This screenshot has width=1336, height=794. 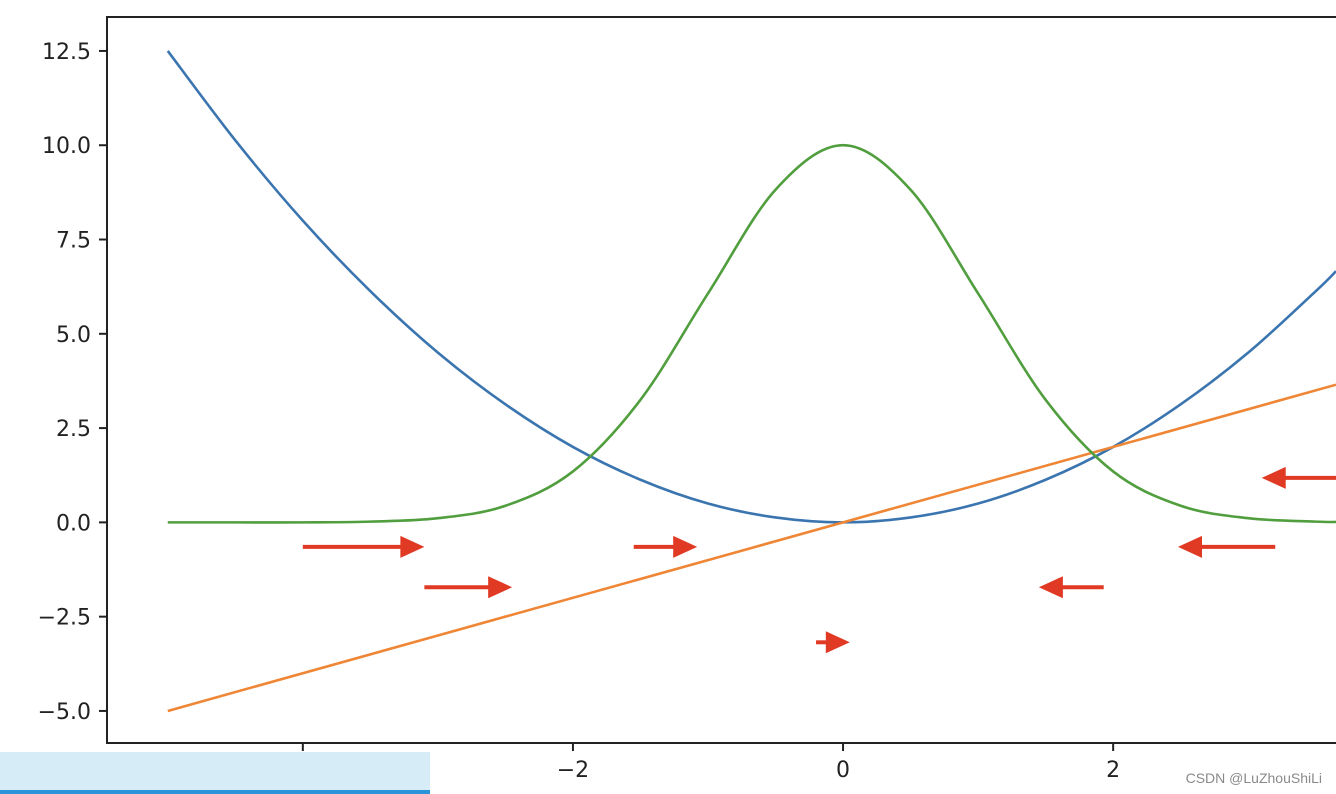 I want to click on y-tick-label: −5.0, so click(x=64, y=712).